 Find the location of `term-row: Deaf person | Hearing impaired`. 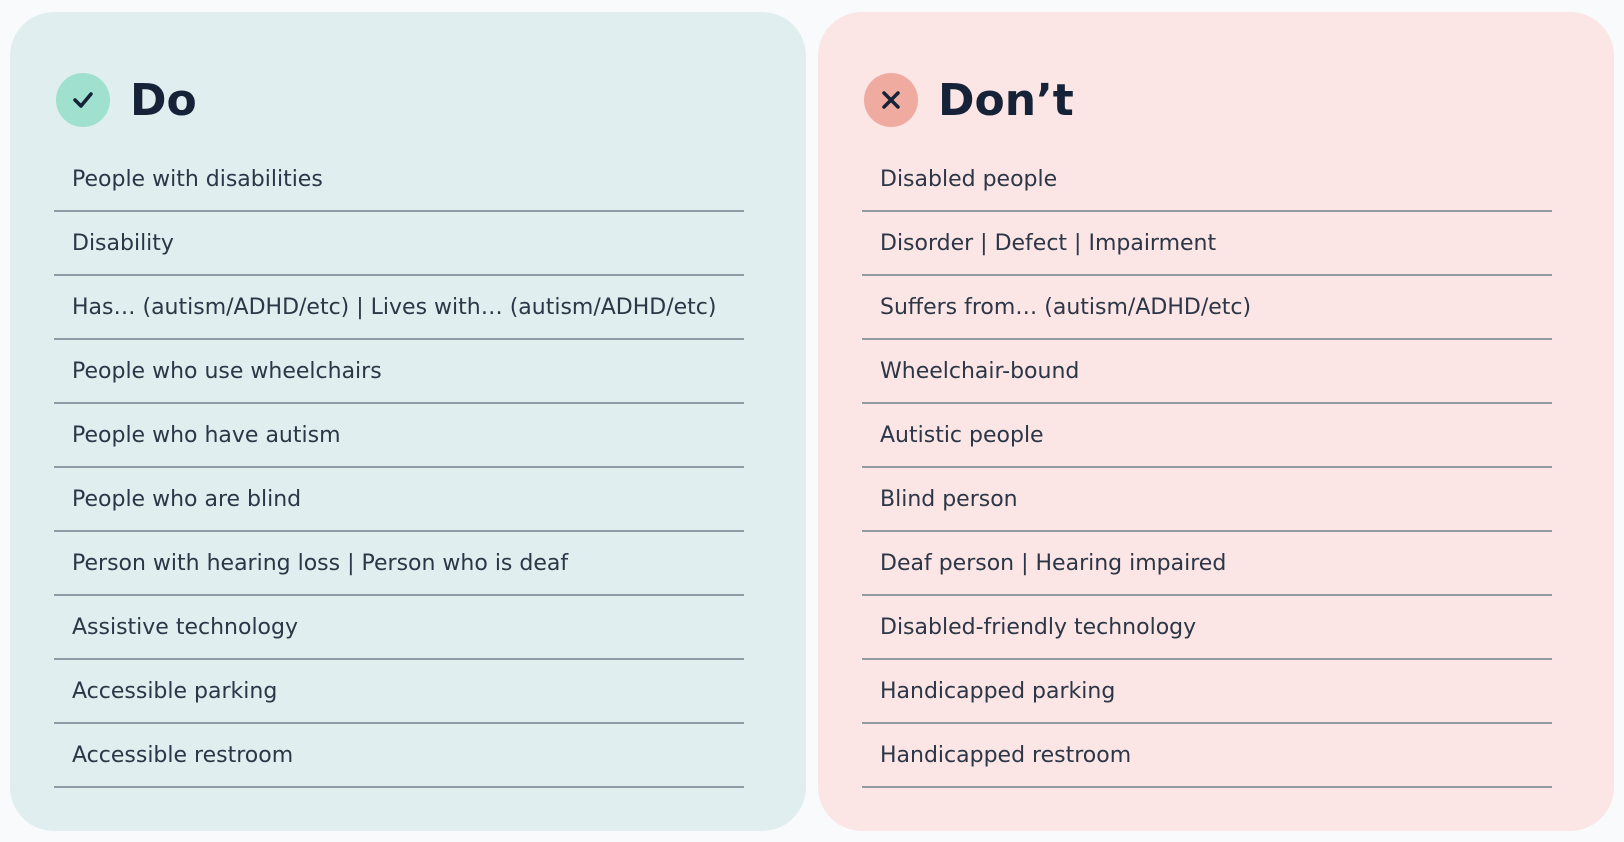

term-row: Deaf person | Hearing impaired is located at coordinates (1207, 564).